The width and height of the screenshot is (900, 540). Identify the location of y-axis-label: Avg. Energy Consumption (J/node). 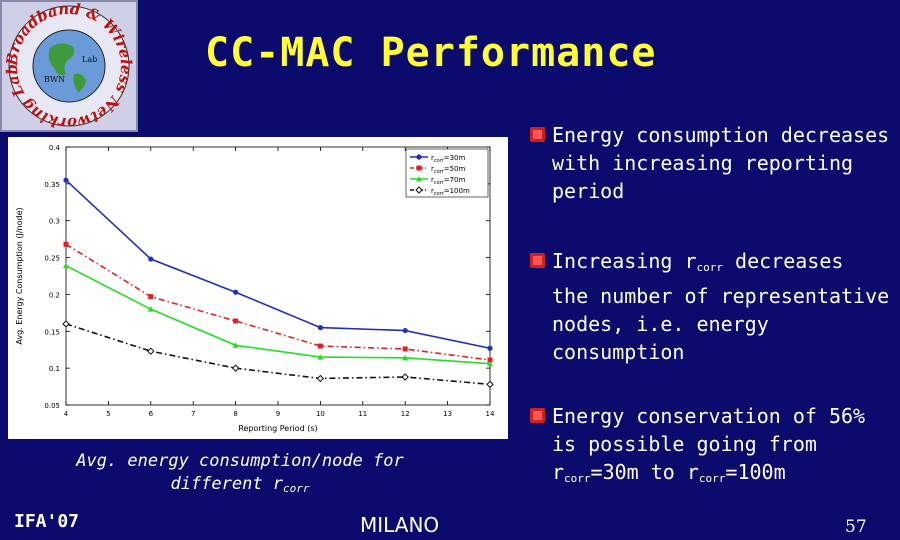
(19, 275).